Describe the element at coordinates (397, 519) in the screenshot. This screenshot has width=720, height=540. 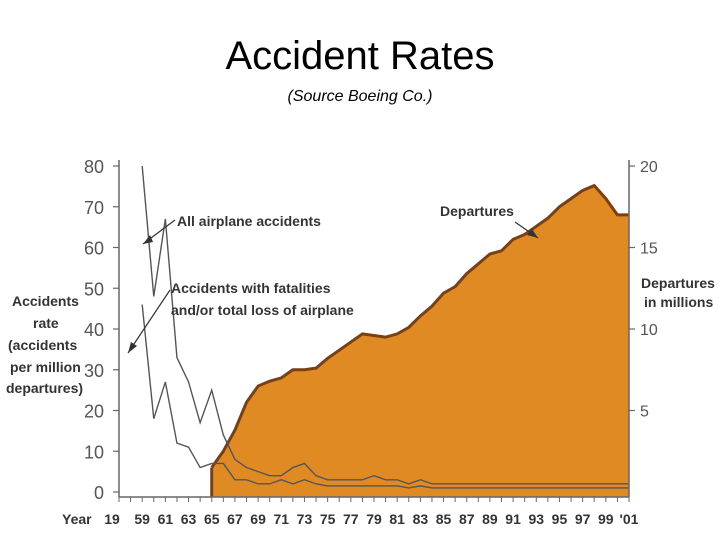
I see `x-tick-label: 81` at that location.